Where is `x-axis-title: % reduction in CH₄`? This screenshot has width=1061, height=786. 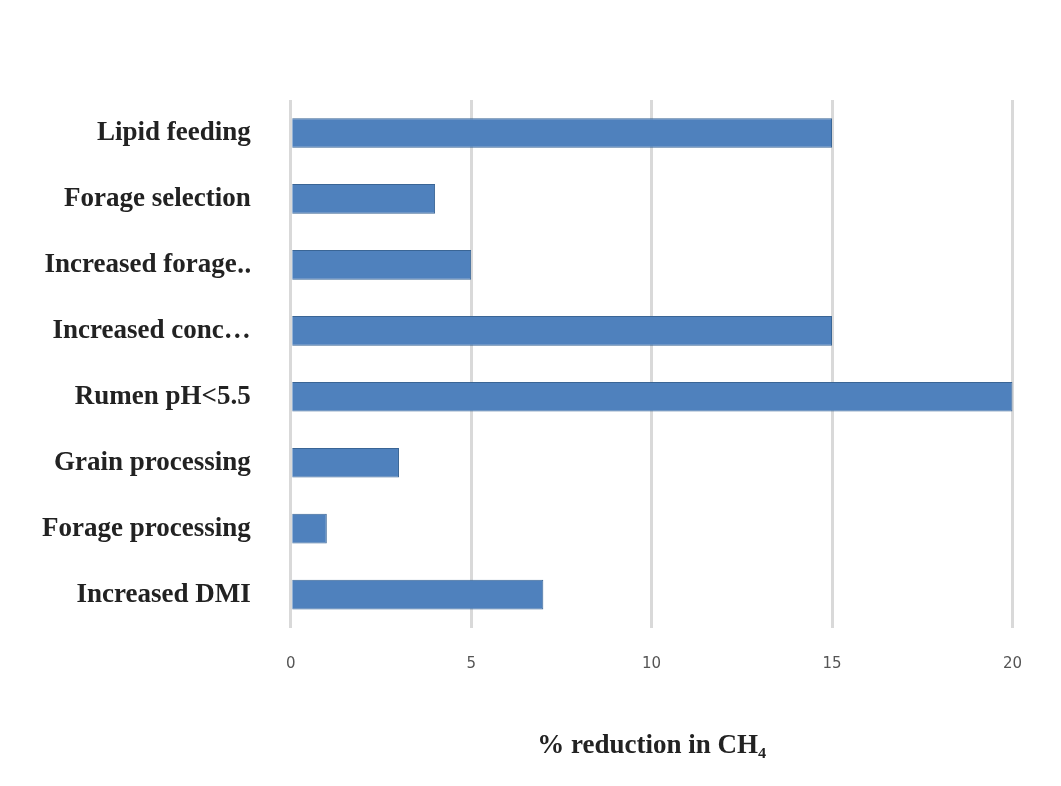 x-axis-title: % reduction in CH₄ is located at coordinates (652, 743).